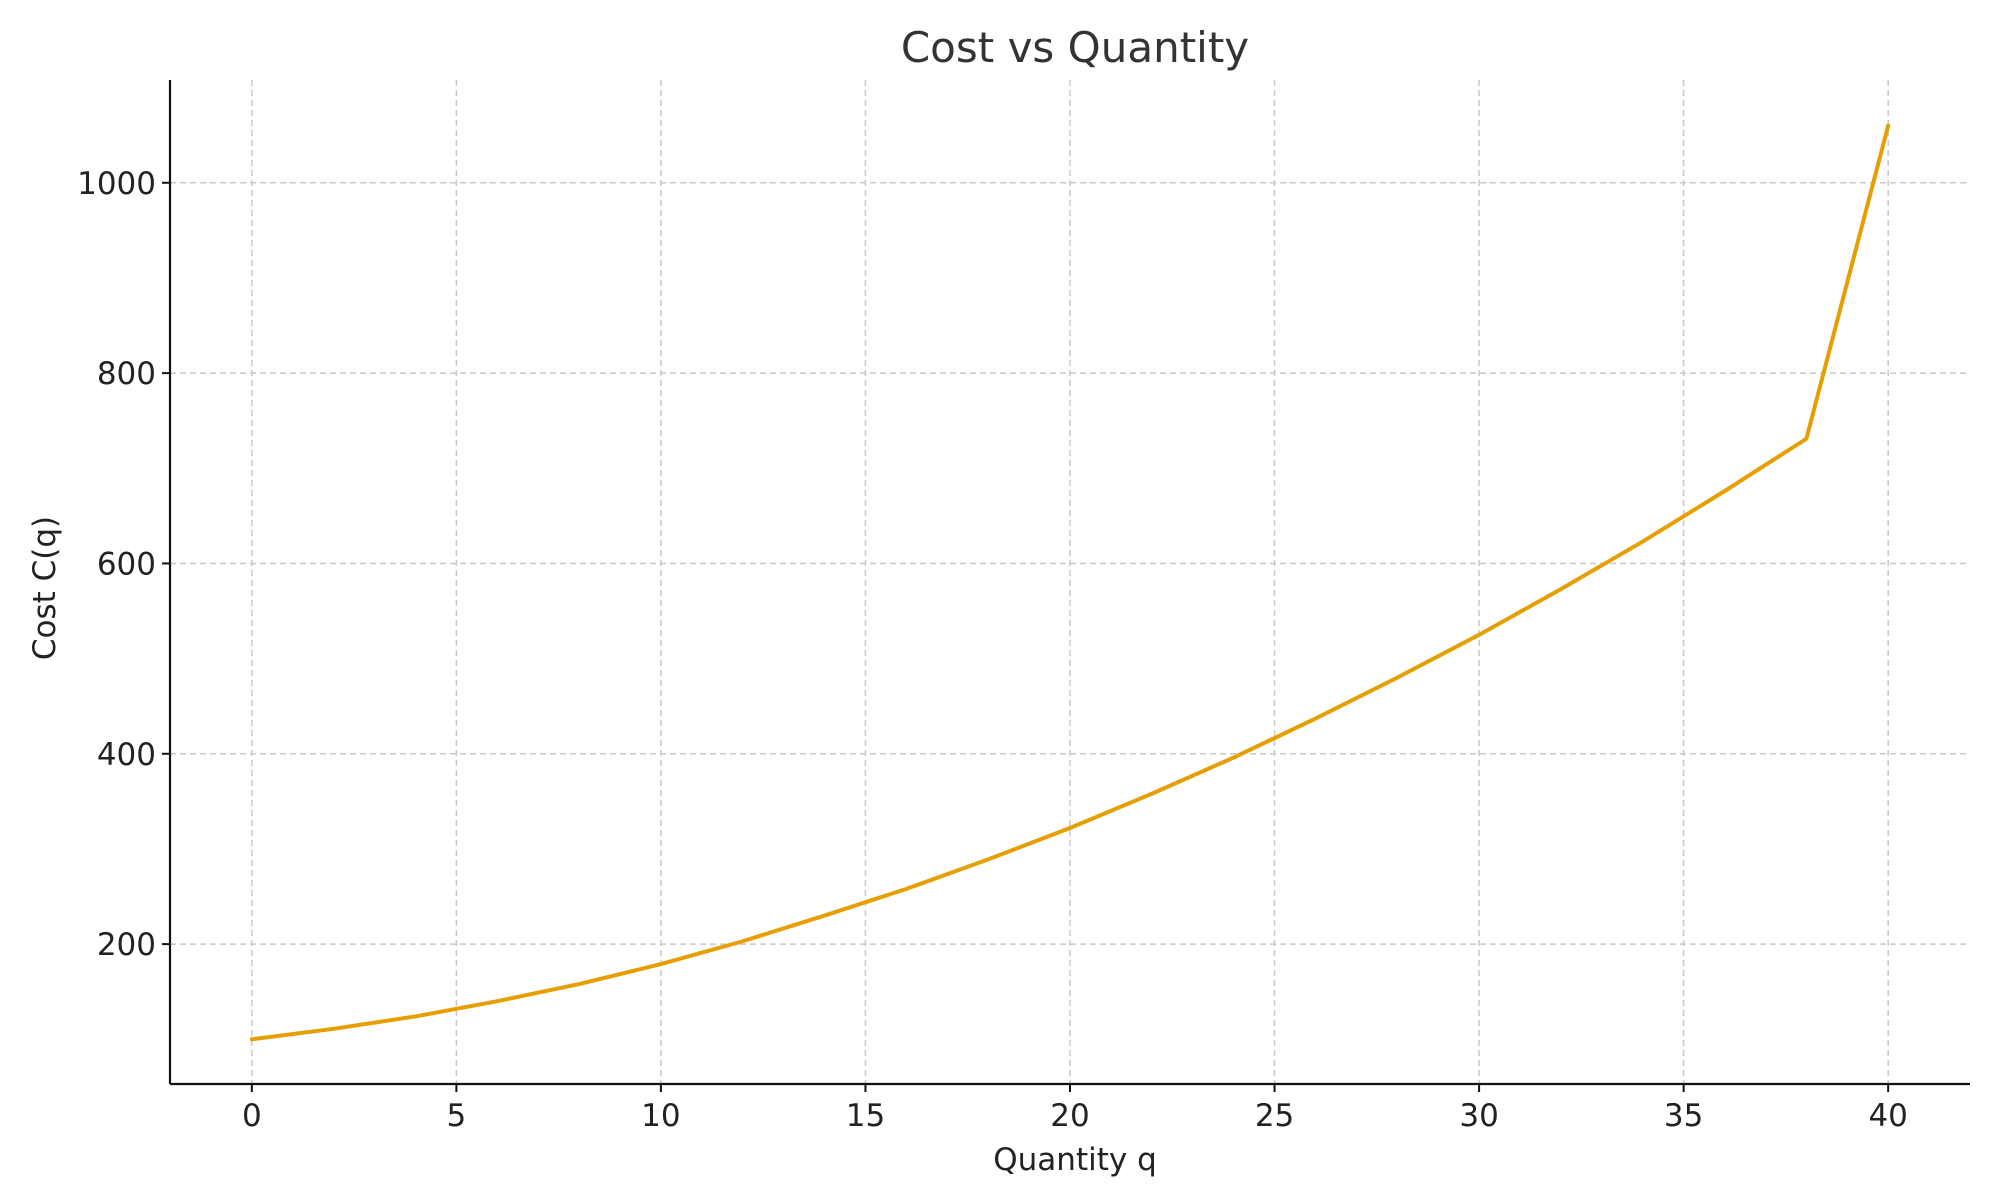 Image resolution: width=2000 pixels, height=1204 pixels. I want to click on x-tick-label: 5, so click(456, 1116).